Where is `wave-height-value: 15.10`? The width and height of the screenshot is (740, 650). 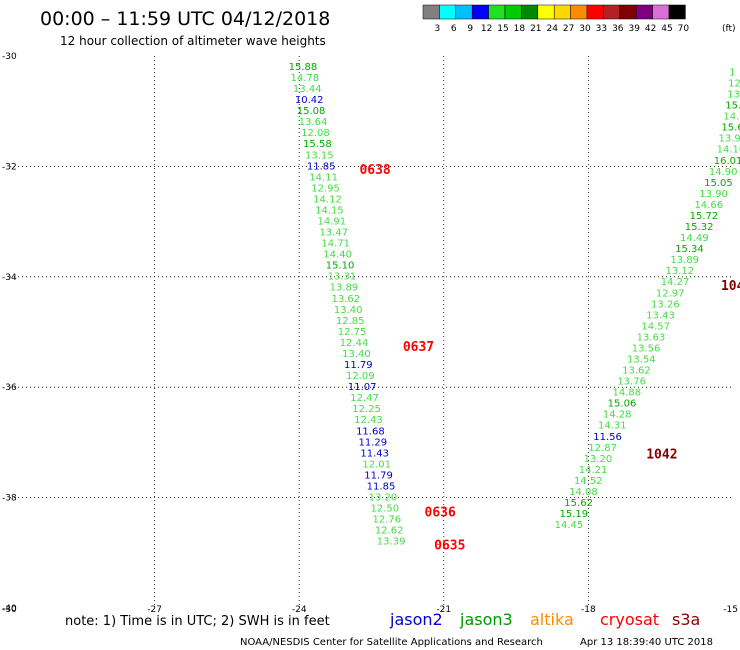
wave-height-value: 15.10 is located at coordinates (340, 266).